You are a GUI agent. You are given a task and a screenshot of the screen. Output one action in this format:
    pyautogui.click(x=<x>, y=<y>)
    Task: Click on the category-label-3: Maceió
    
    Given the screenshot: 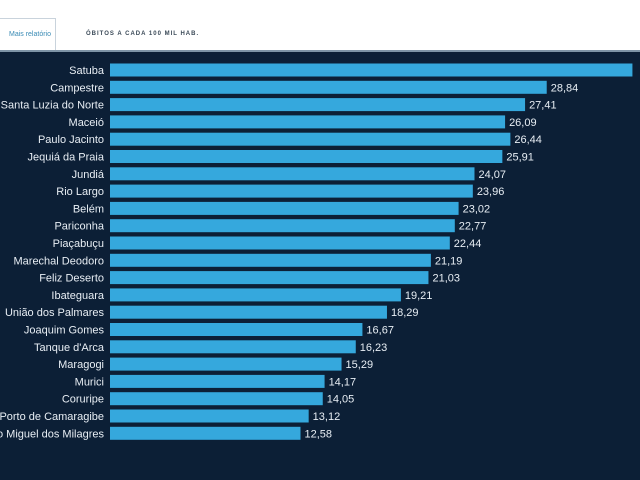 What is the action you would take?
    pyautogui.click(x=86, y=123)
    